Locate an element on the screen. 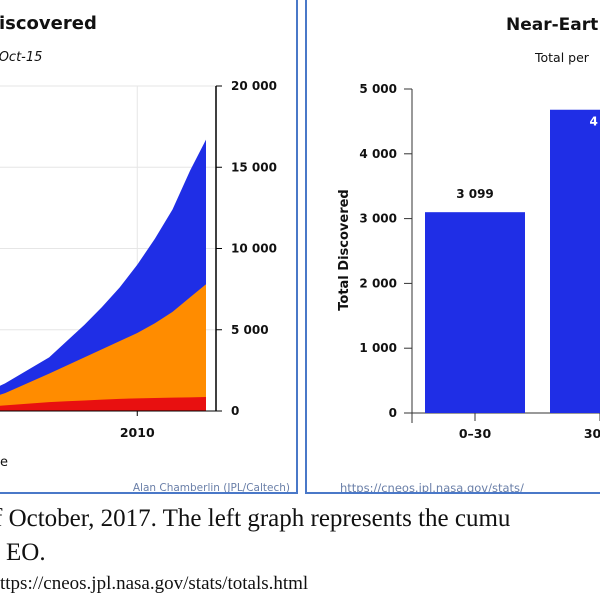 This screenshot has height=600, width=600. right-x-ticks: 0–30 30–1 is located at coordinates (529, 427).